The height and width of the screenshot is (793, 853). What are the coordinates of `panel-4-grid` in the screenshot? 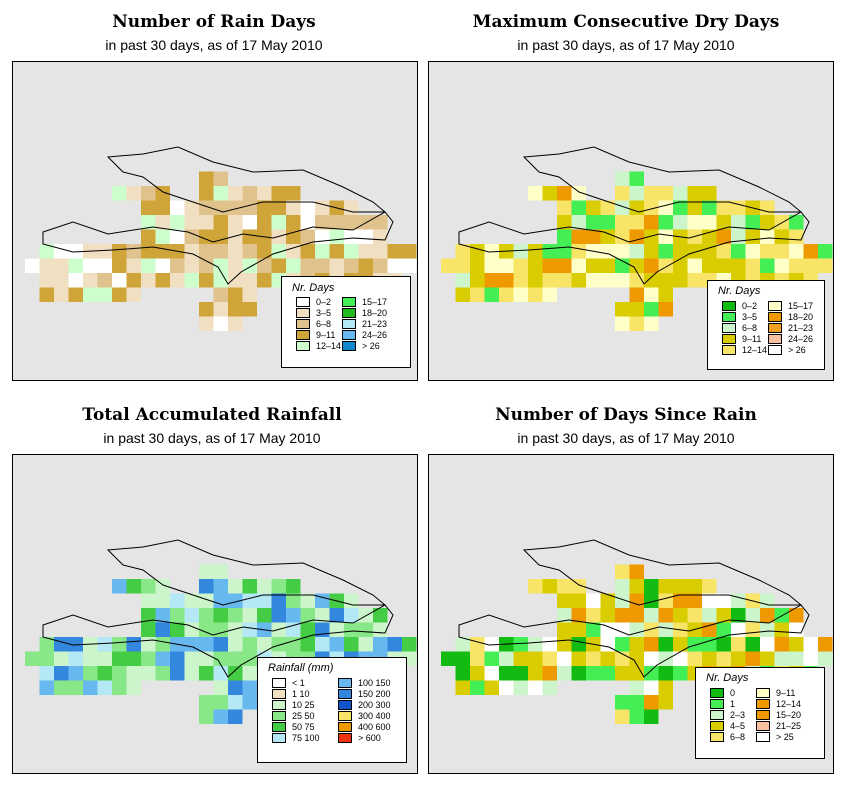 It's located at (637, 631).